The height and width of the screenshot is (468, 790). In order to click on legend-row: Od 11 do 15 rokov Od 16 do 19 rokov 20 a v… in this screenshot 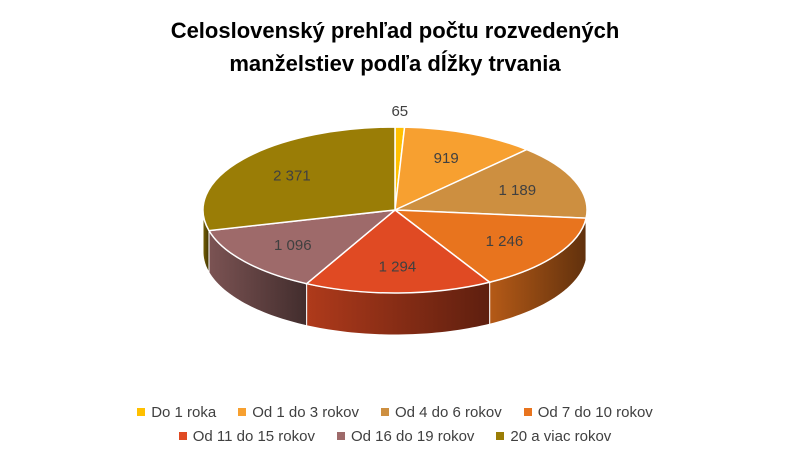, I will do `click(395, 436)`.